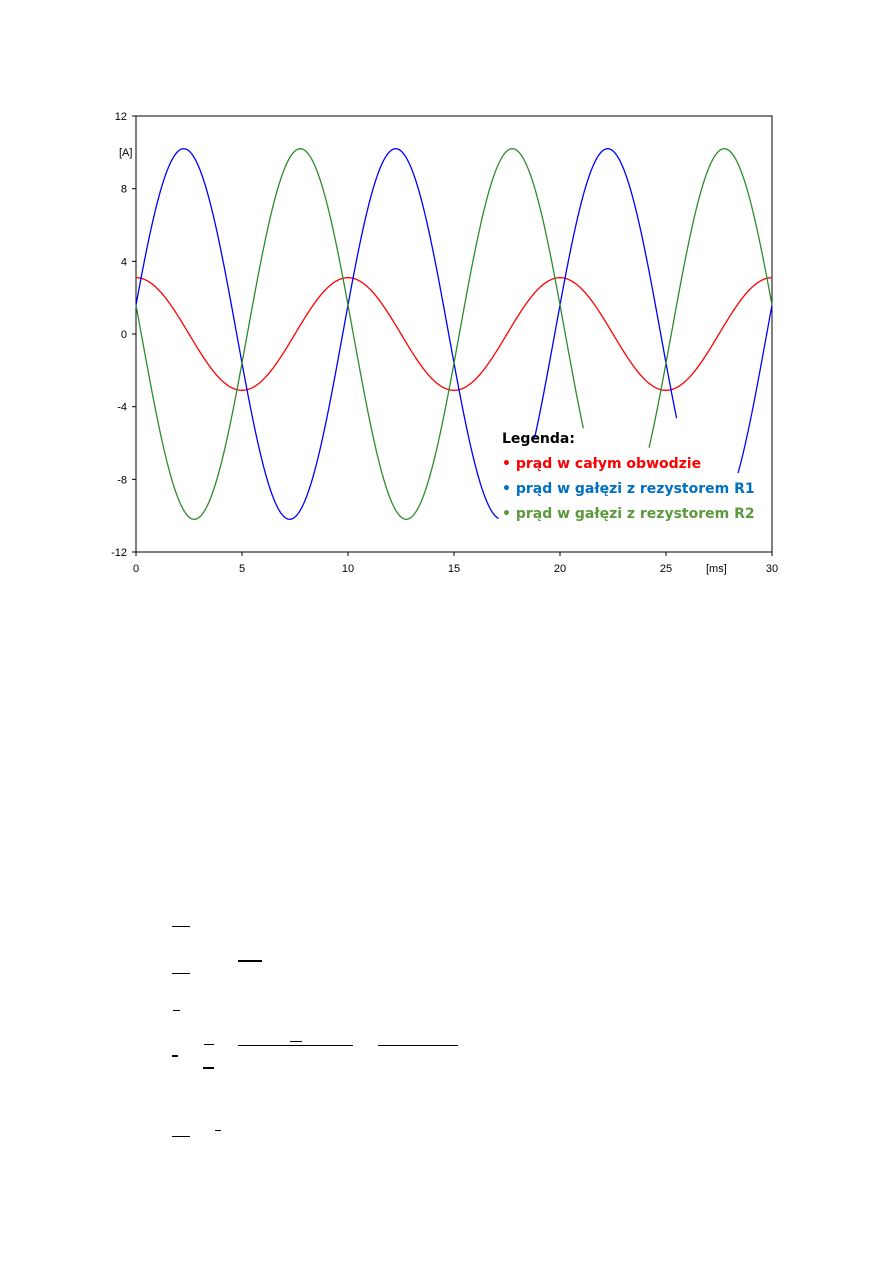 Image resolution: width=893 pixels, height=1263 pixels. What do you see at coordinates (242, 569) in the screenshot?
I see `x-tick-label: 5` at bounding box center [242, 569].